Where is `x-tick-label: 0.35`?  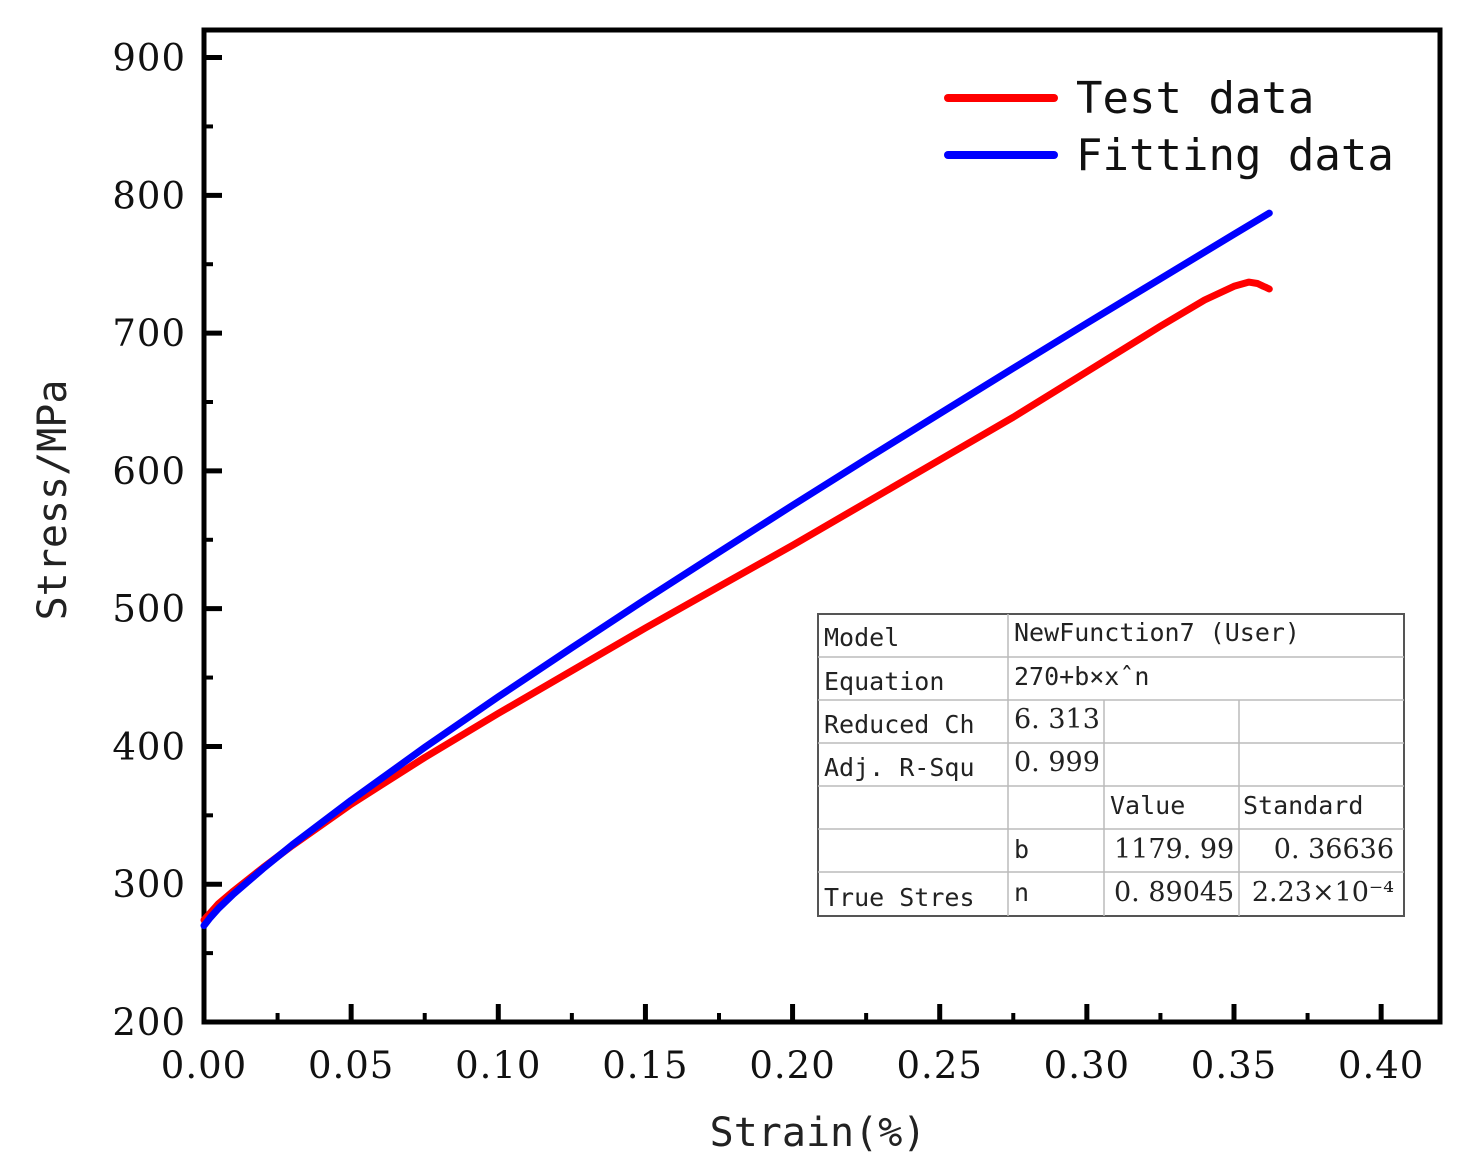 x-tick-label: 0.35 is located at coordinates (1234, 1065).